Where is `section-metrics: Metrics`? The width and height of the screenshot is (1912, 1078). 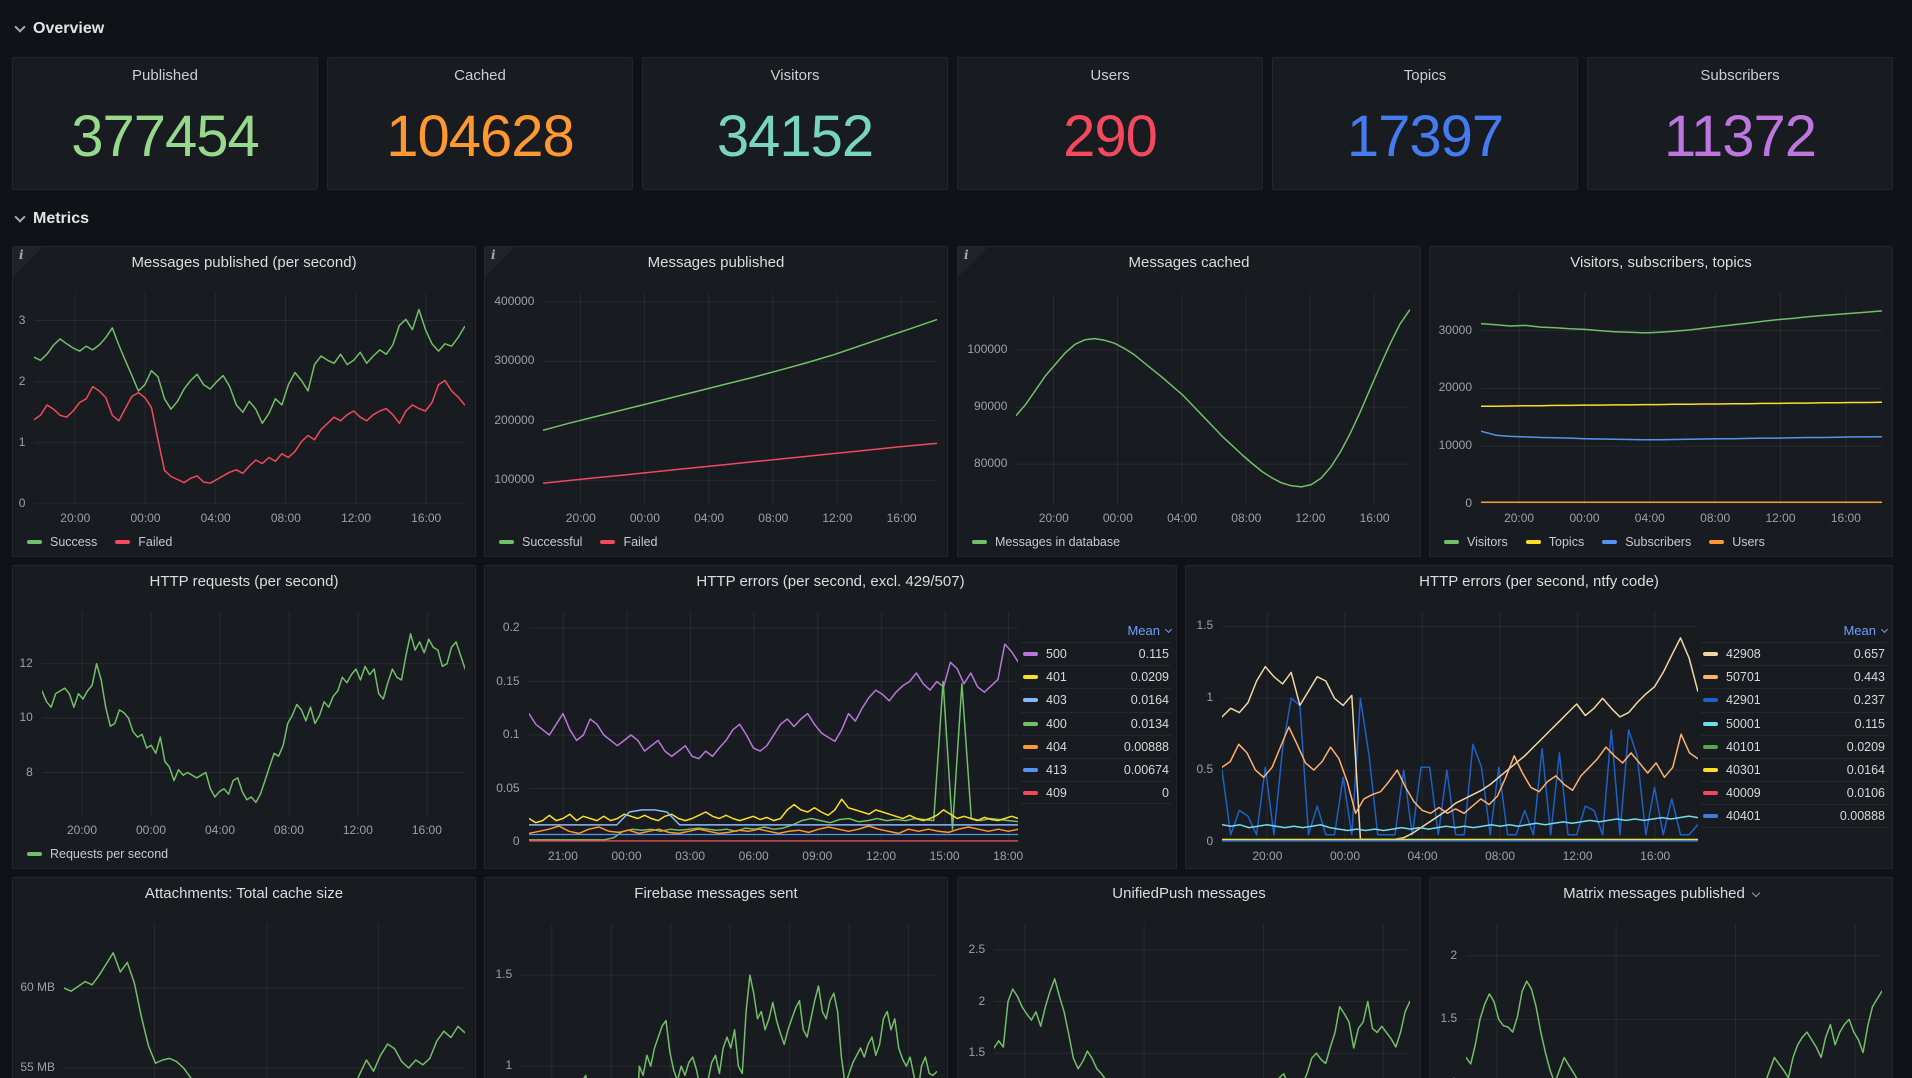 section-metrics: Metrics is located at coordinates (52, 219).